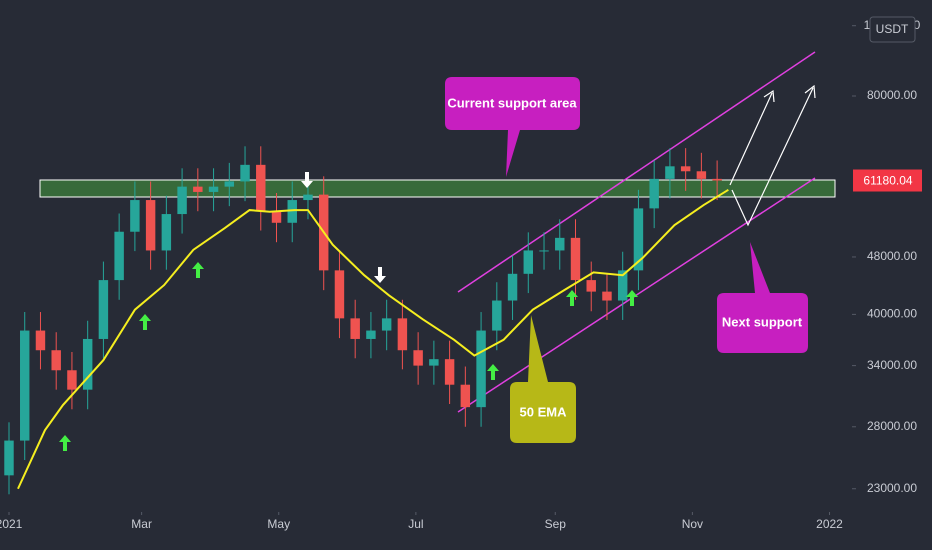 The width and height of the screenshot is (932, 550). I want to click on y-tick-label: 48000.00, so click(892, 256).